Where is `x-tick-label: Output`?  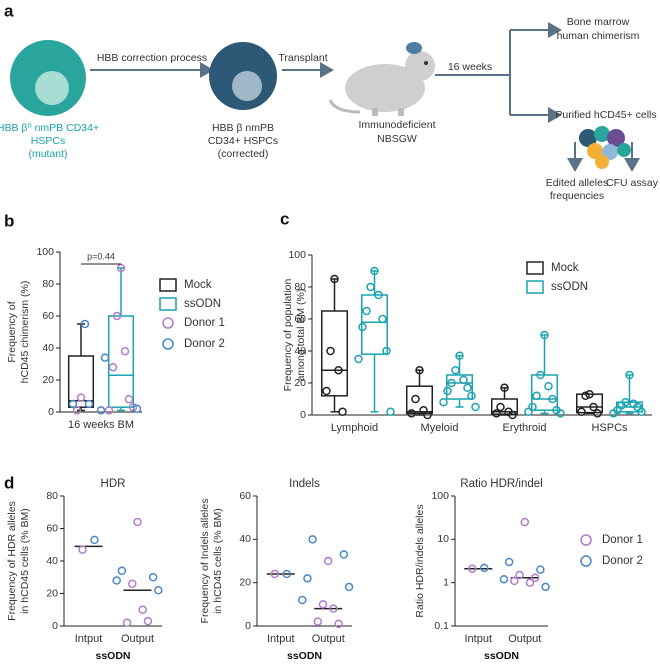 x-tick-label: Output is located at coordinates (328, 639).